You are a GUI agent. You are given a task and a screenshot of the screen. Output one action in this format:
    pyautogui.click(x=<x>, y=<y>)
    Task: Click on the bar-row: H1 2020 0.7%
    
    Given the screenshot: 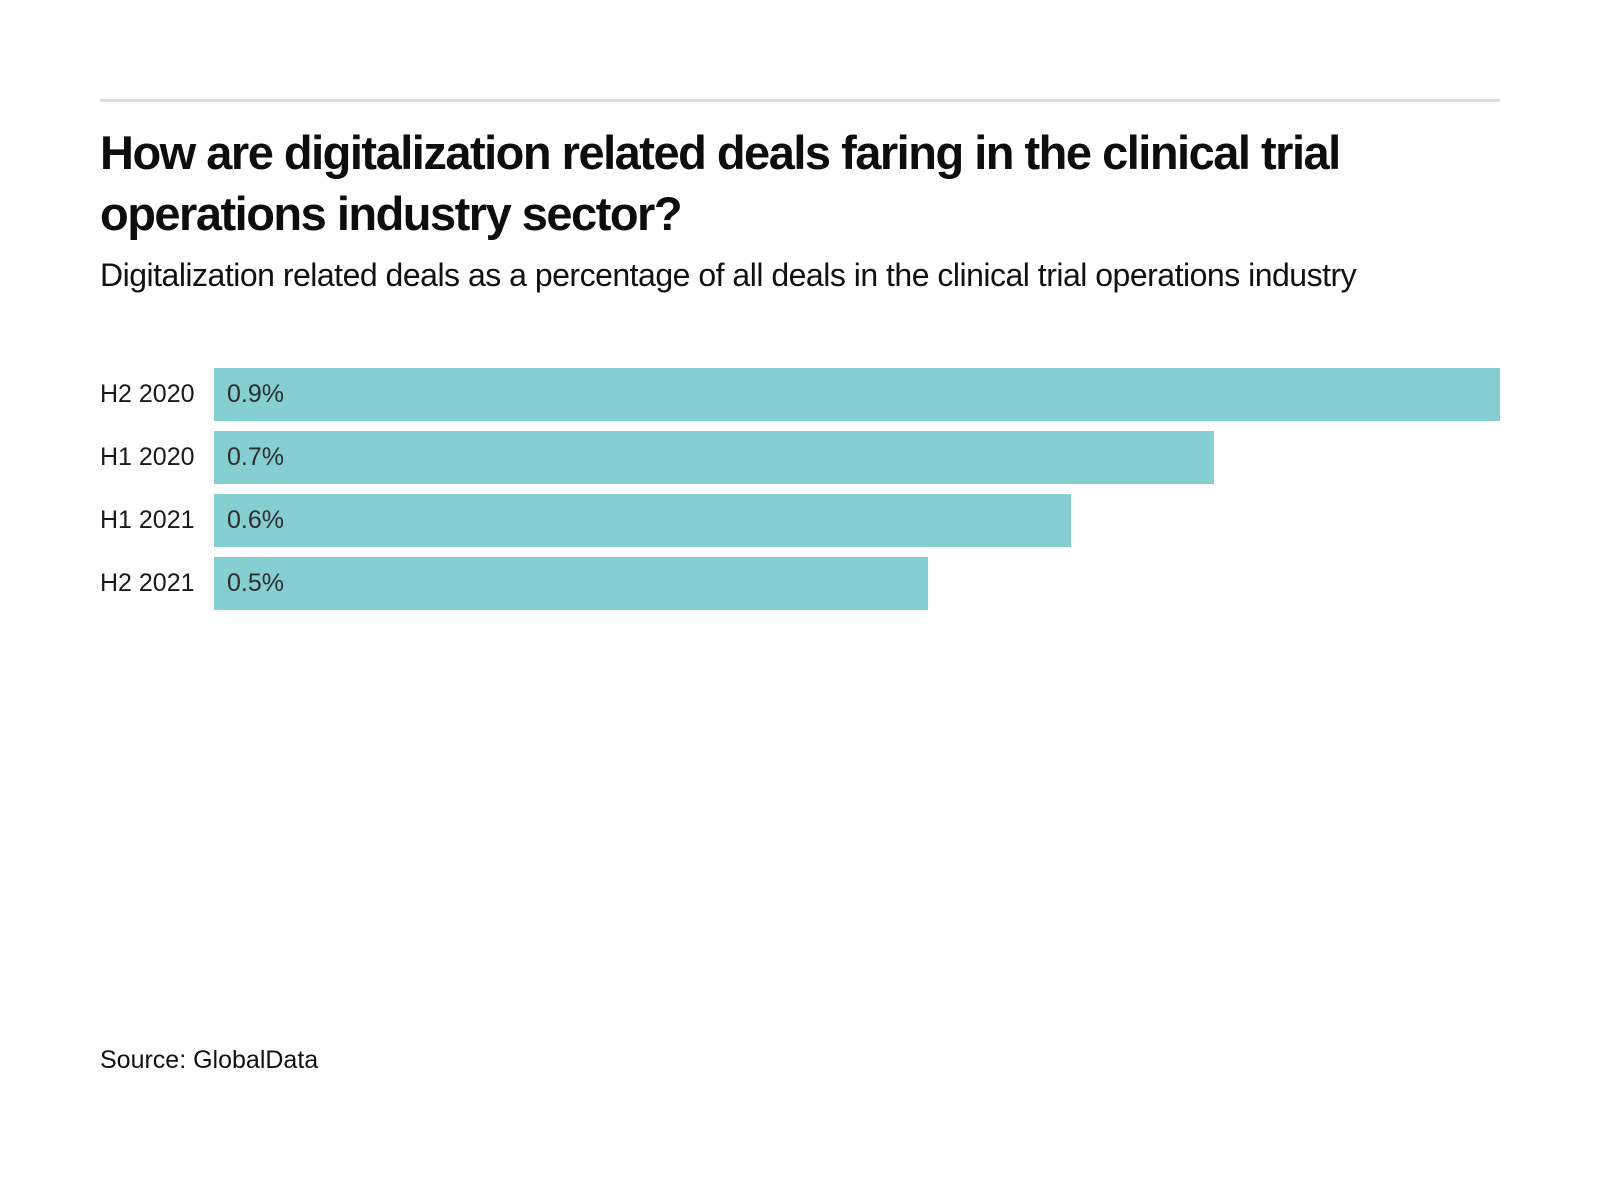 What is the action you would take?
    pyautogui.click(x=800, y=457)
    